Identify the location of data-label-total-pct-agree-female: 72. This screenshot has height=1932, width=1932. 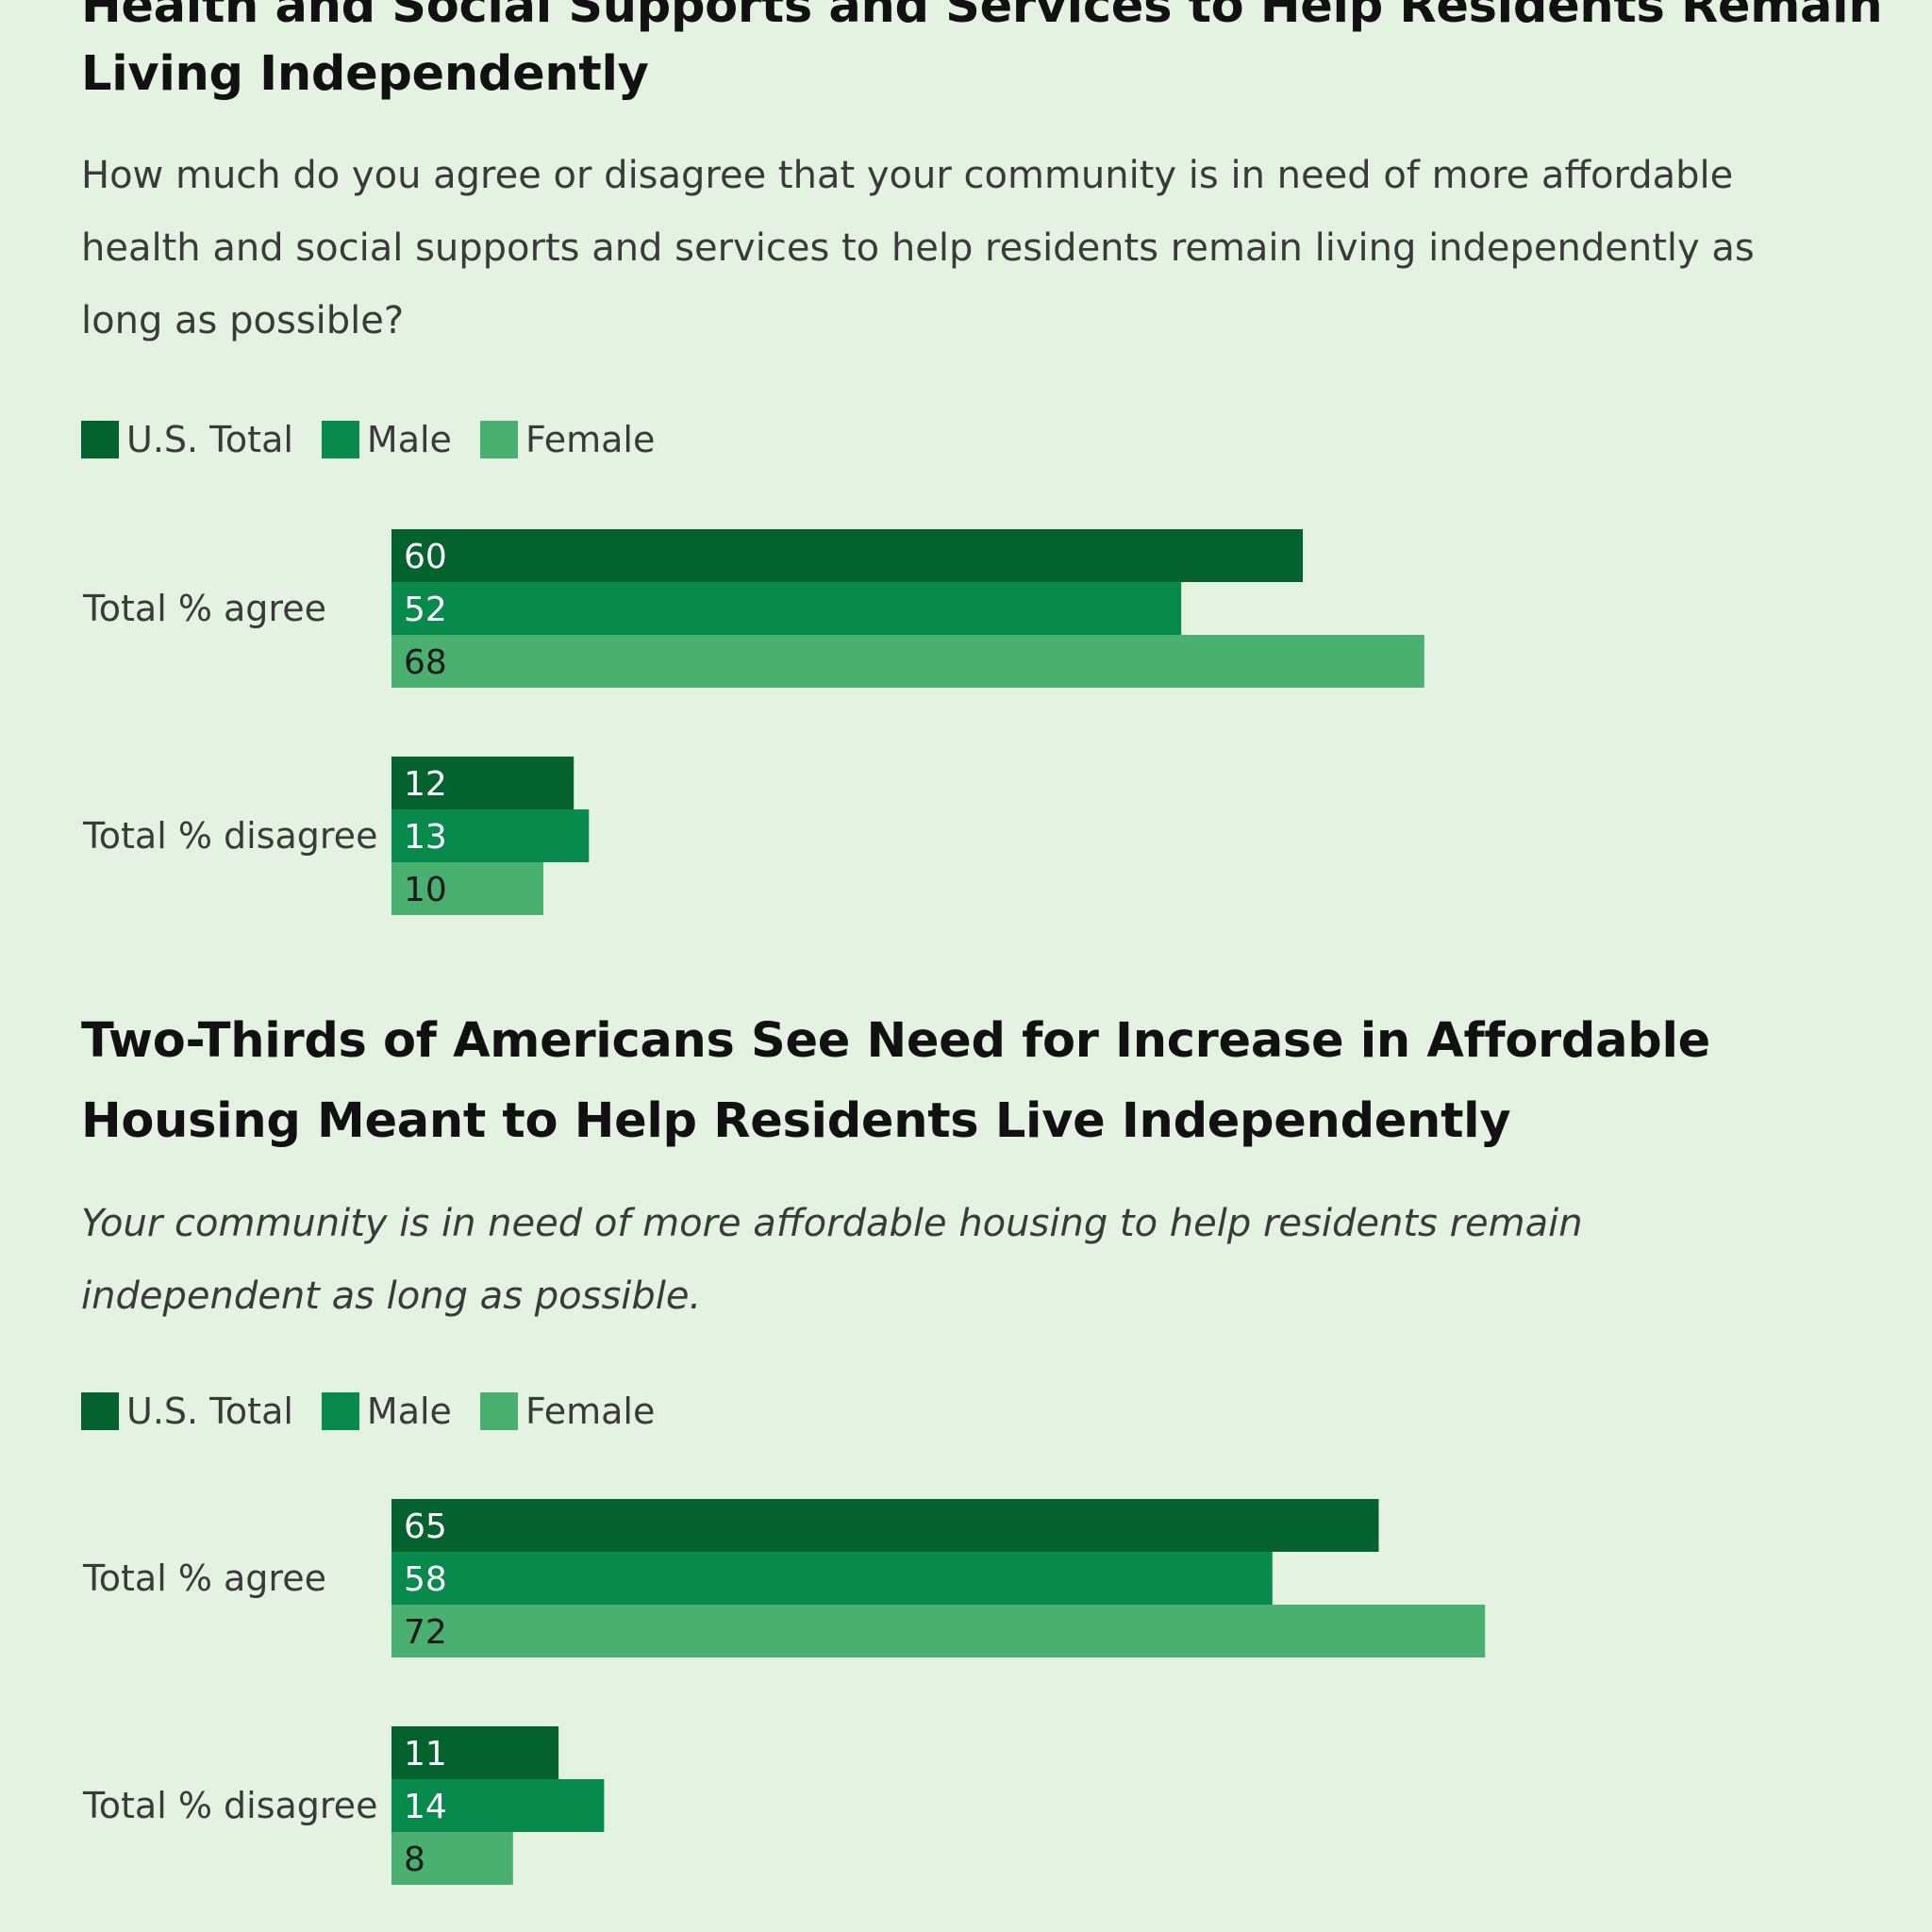
(426, 1633).